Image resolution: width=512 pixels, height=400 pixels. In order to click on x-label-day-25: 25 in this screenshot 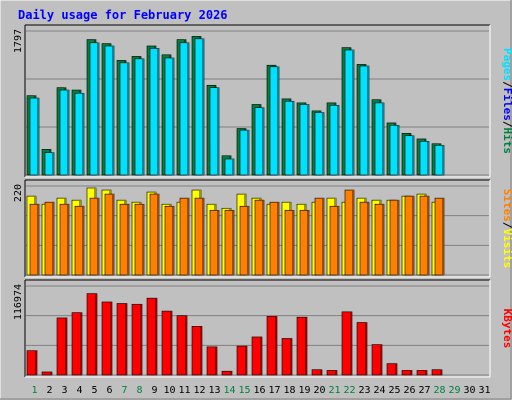, I will do `click(394, 390)`.